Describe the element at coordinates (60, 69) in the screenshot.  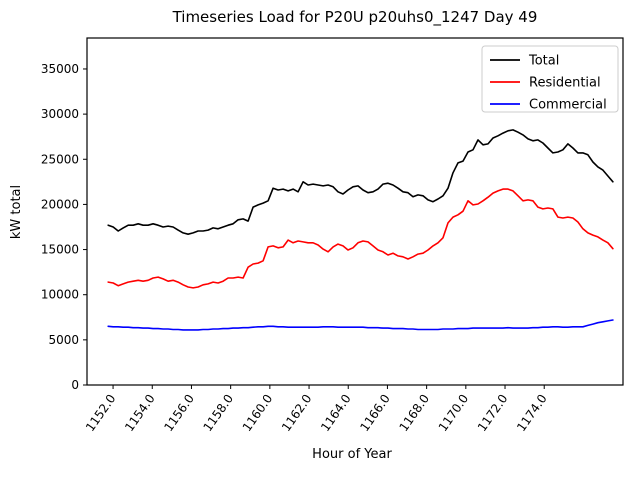
I see `y-tick-label: 35000` at that location.